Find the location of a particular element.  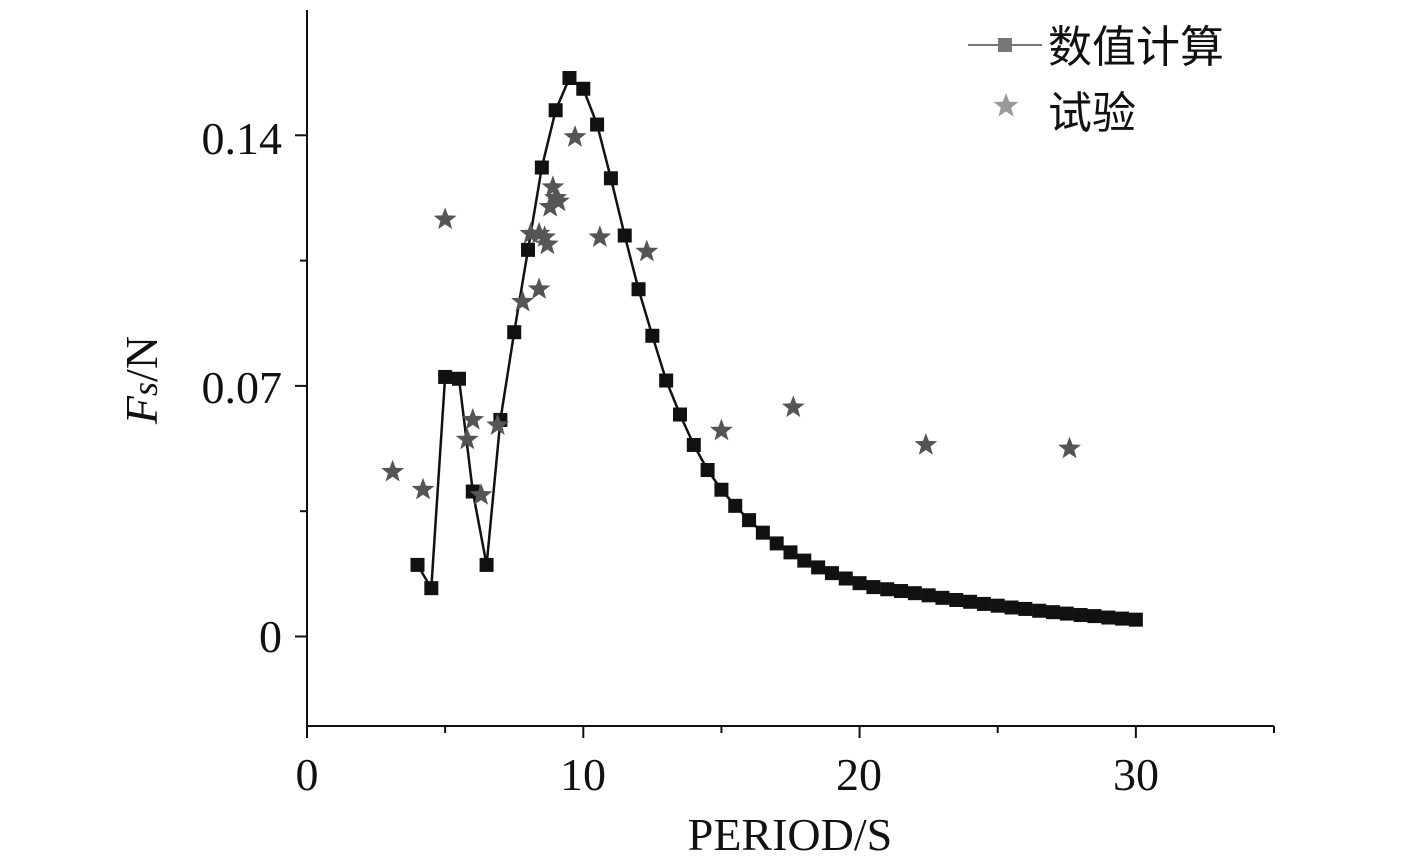

legend: 数值计算 试验 is located at coordinates (1096, 80).